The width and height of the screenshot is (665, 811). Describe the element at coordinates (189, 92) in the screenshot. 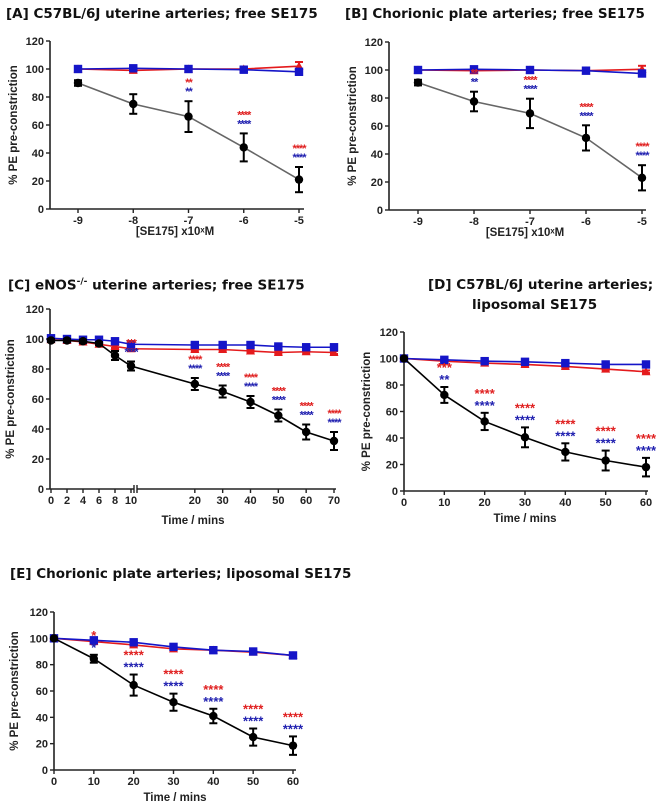

I see `panel-a-significance-blue: **` at that location.